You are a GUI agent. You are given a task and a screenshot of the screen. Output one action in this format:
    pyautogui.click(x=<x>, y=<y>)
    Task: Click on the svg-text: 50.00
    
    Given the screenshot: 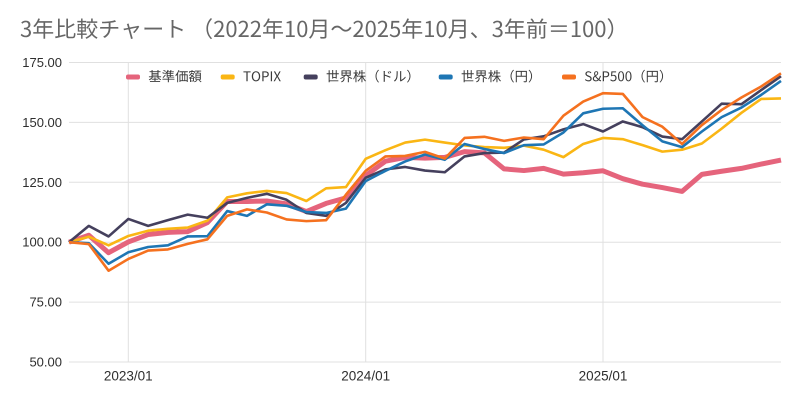 What is the action you would take?
    pyautogui.click(x=45, y=362)
    